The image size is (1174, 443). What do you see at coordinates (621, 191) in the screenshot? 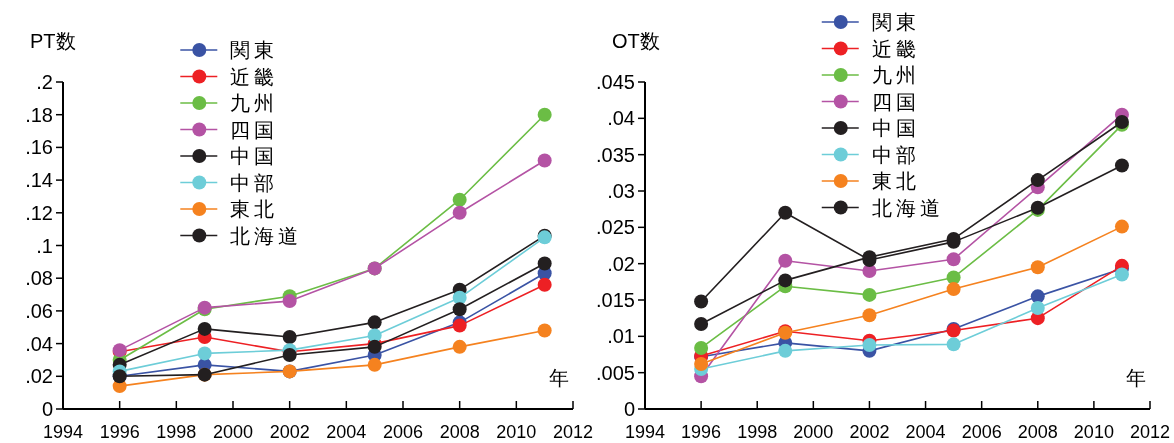
I see `y-tick-label: .03` at bounding box center [621, 191].